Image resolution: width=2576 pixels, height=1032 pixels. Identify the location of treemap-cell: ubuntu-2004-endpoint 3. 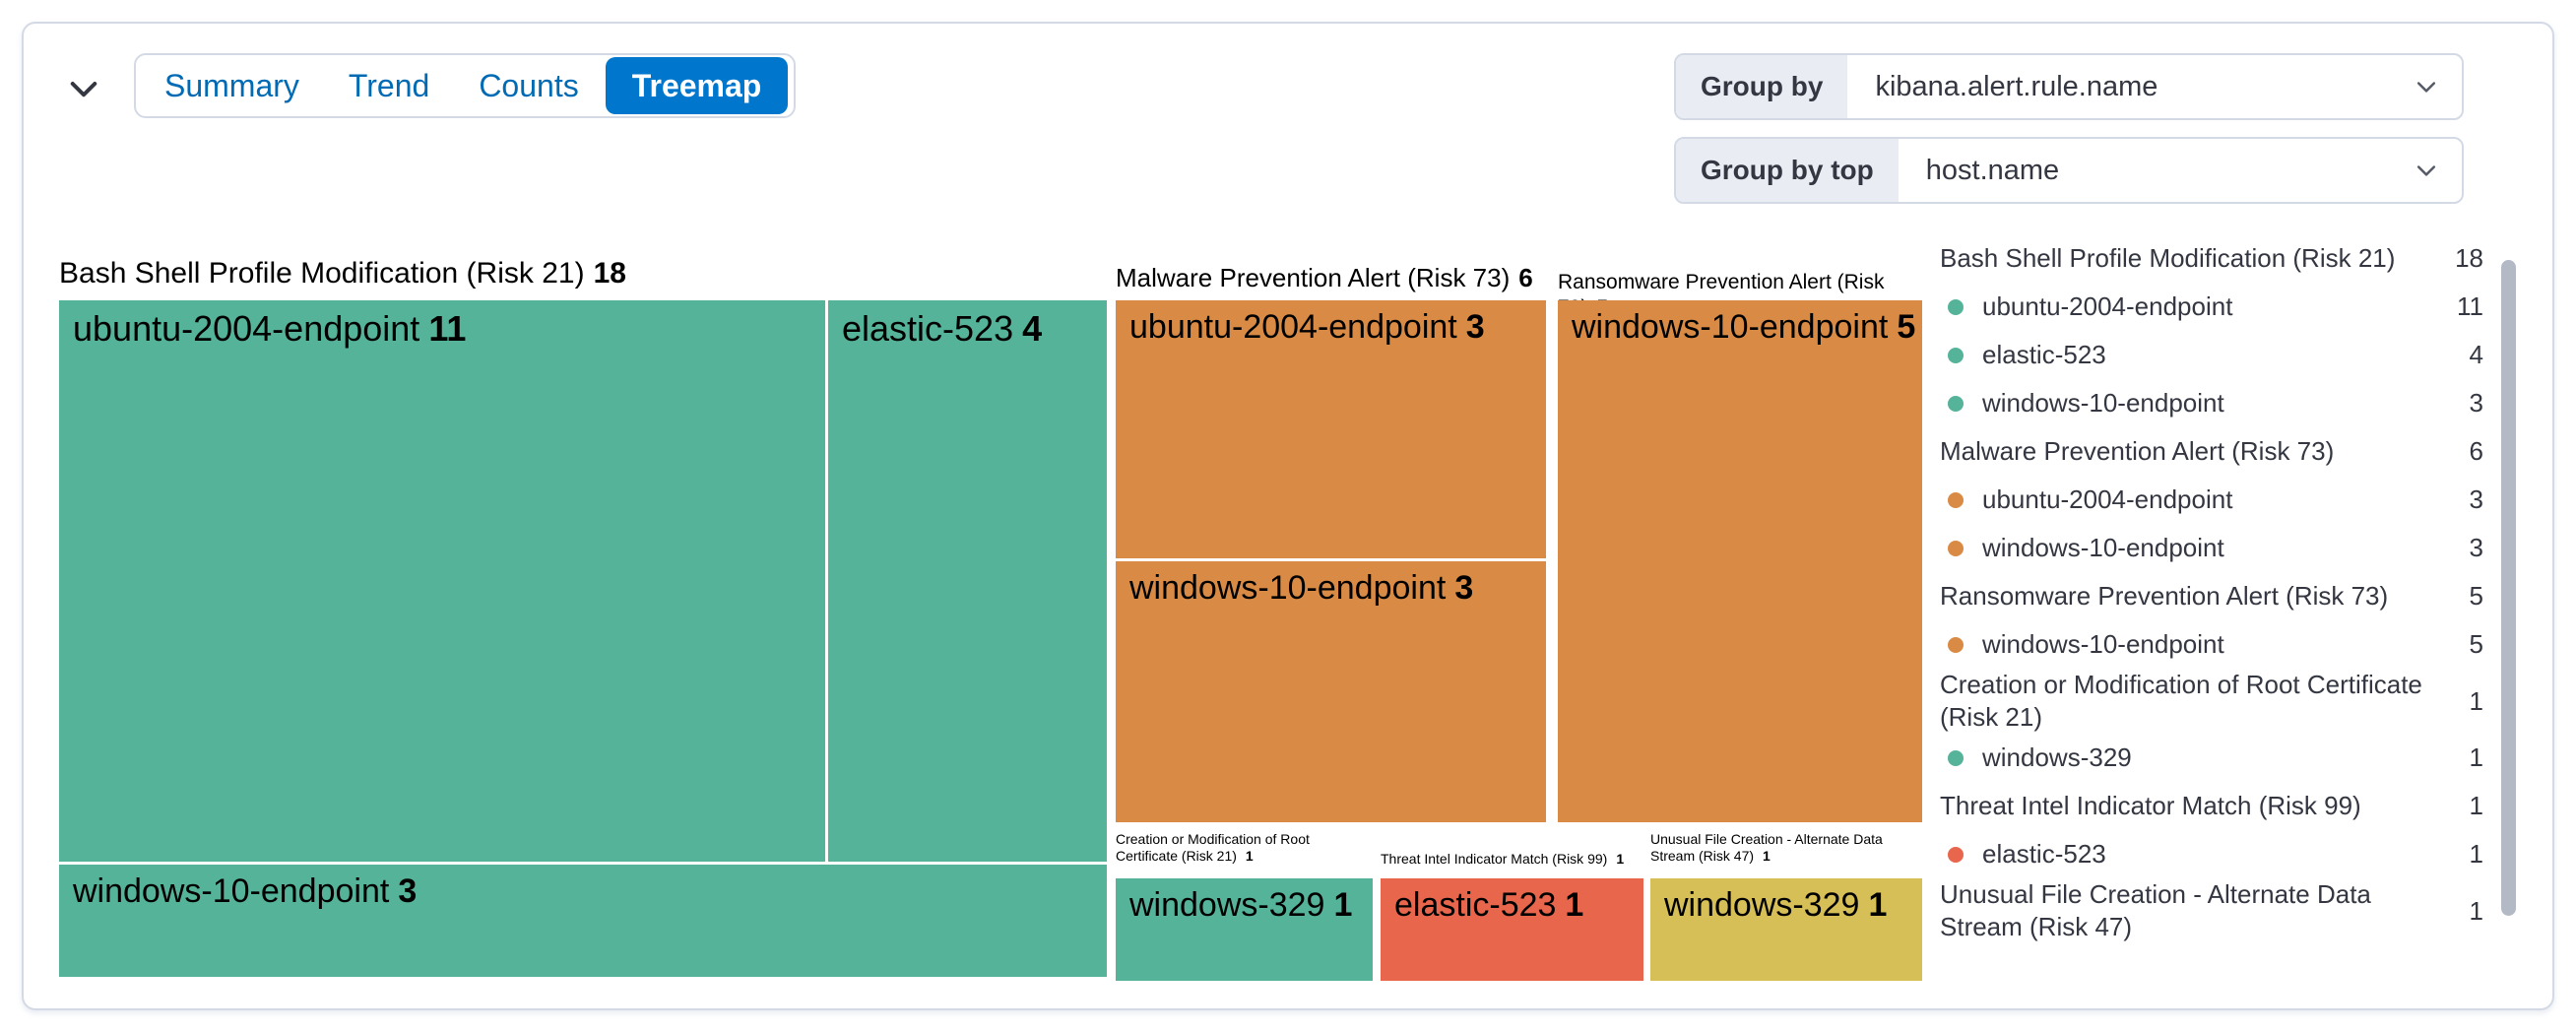
(1331, 429).